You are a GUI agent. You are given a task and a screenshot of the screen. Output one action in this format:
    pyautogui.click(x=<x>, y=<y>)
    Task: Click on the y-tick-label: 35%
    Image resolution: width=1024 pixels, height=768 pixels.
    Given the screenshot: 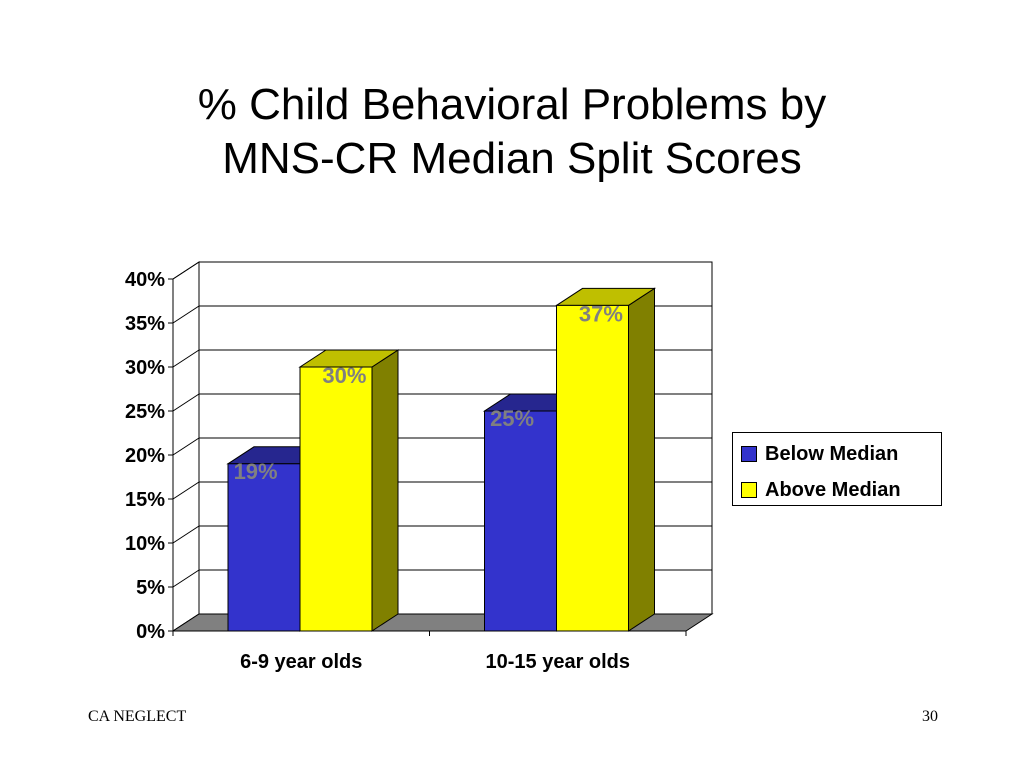 What is the action you would take?
    pyautogui.click(x=145, y=324)
    